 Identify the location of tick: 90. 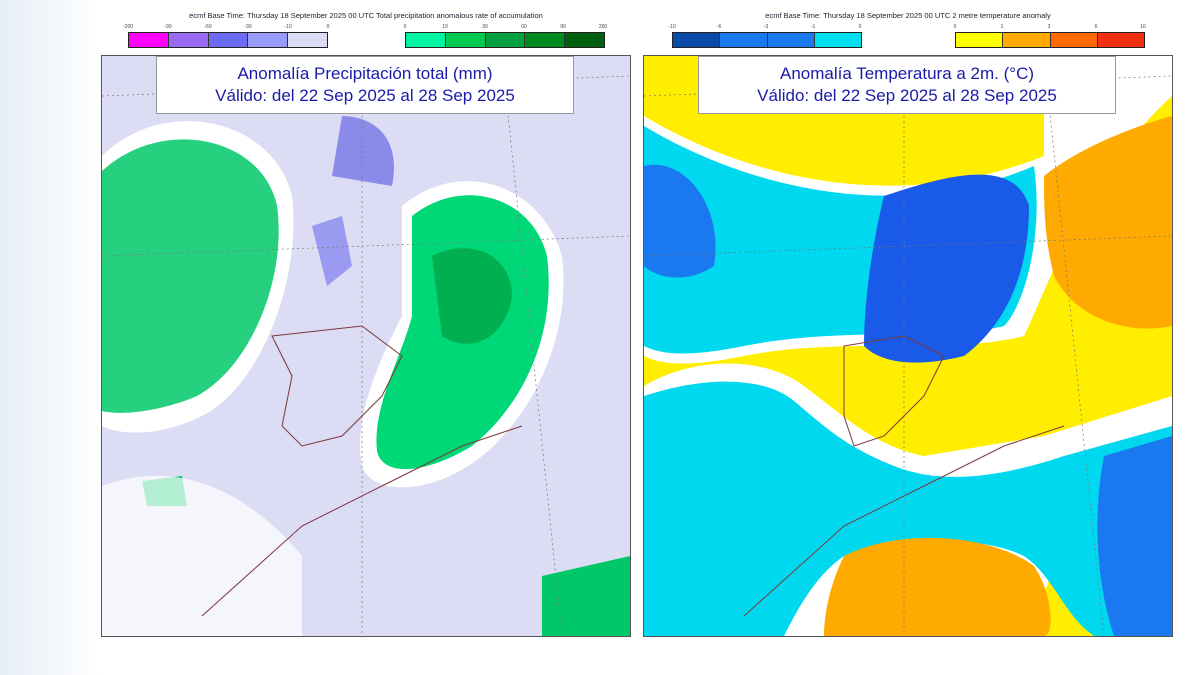
(563, 27).